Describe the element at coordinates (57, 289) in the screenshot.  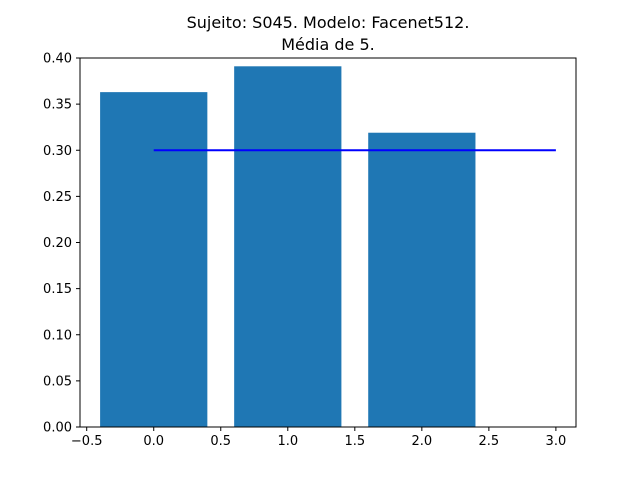
I see `y-tick-label: 0.15` at that location.